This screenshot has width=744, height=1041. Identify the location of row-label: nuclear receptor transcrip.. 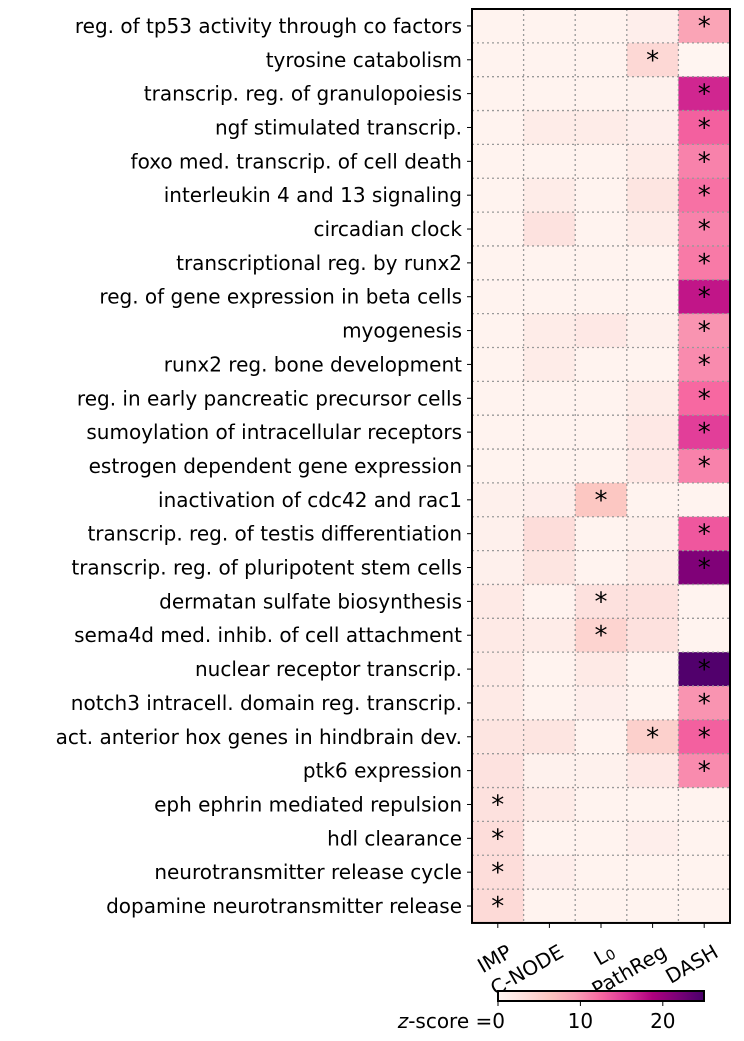
(328, 669).